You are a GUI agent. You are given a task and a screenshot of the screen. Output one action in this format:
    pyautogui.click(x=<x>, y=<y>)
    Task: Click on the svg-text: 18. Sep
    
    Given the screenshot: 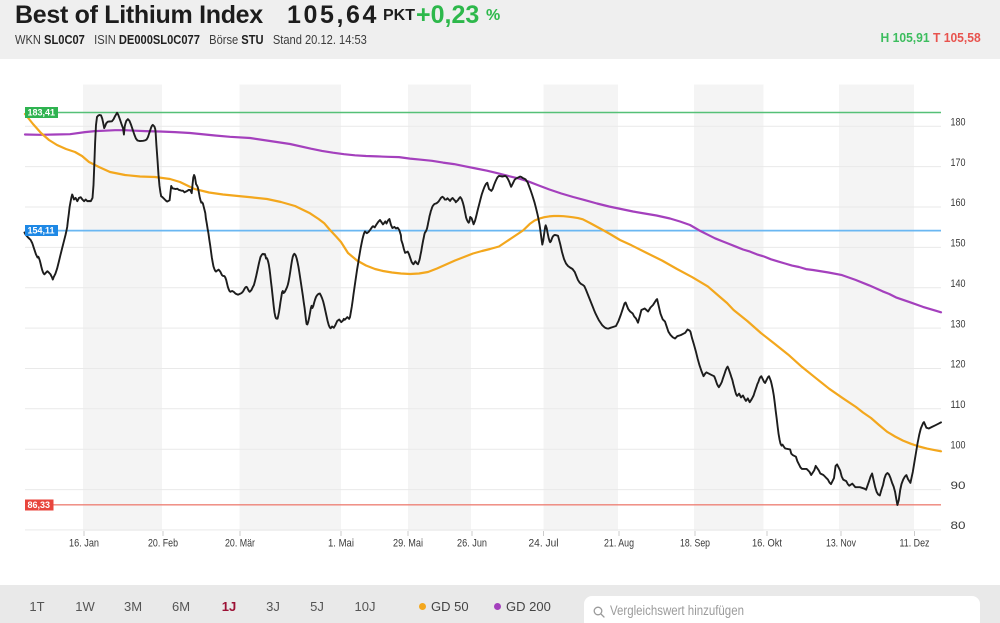 What is the action you would take?
    pyautogui.click(x=695, y=543)
    